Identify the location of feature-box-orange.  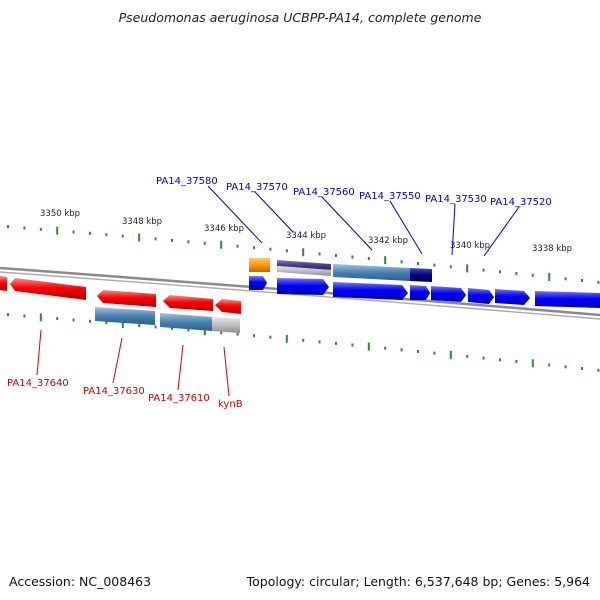
(259, 265).